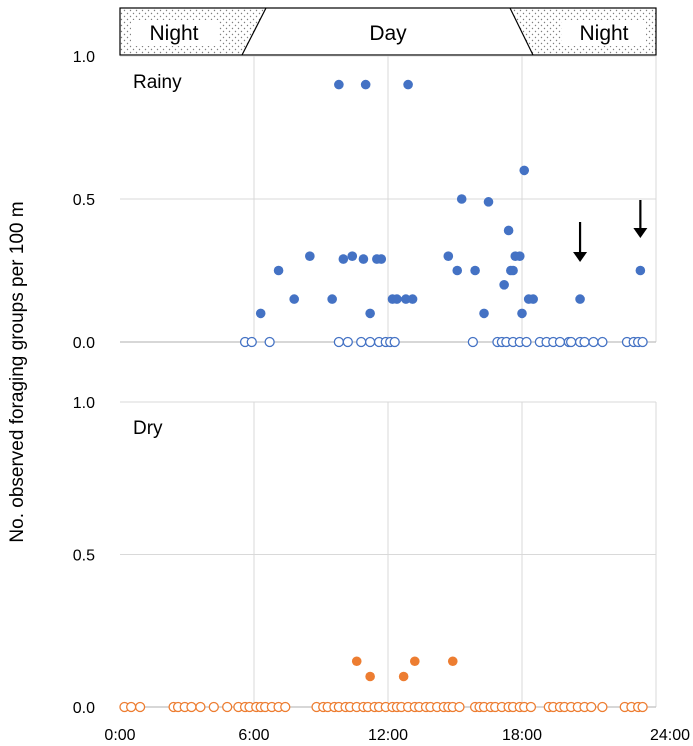 This screenshot has height=746, width=693. What do you see at coordinates (254, 31) in the screenshot?
I see `band-divider-left` at bounding box center [254, 31].